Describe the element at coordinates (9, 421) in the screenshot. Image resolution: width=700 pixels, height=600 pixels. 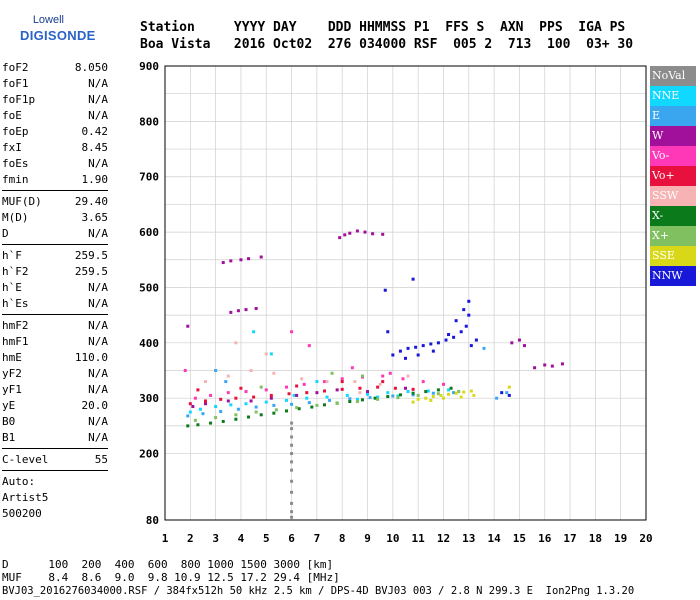
I see `param-label: B0` at that location.